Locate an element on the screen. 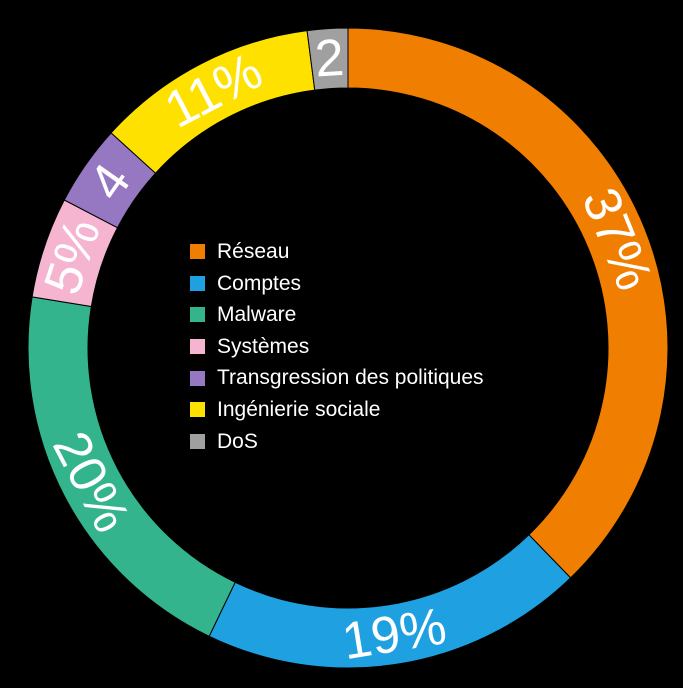 The image size is (683, 688). slice-label-dos: 2 is located at coordinates (329, 59).